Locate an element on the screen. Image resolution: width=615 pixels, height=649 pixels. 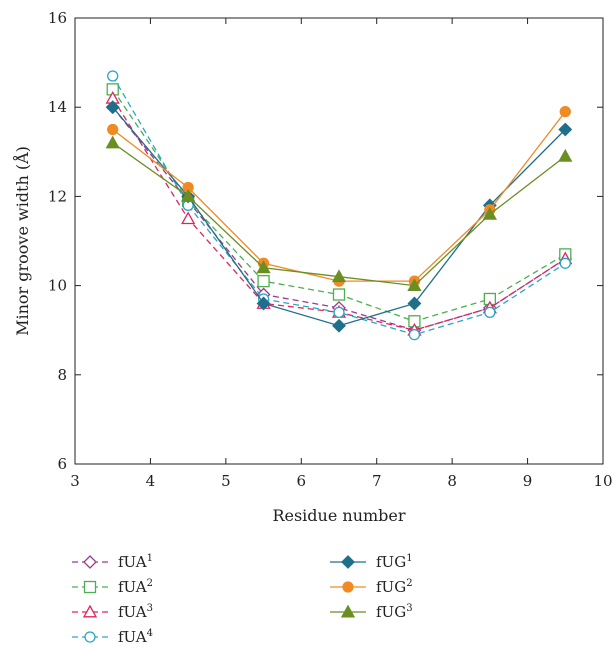
x-tick-label: 7 is located at coordinates (377, 481).